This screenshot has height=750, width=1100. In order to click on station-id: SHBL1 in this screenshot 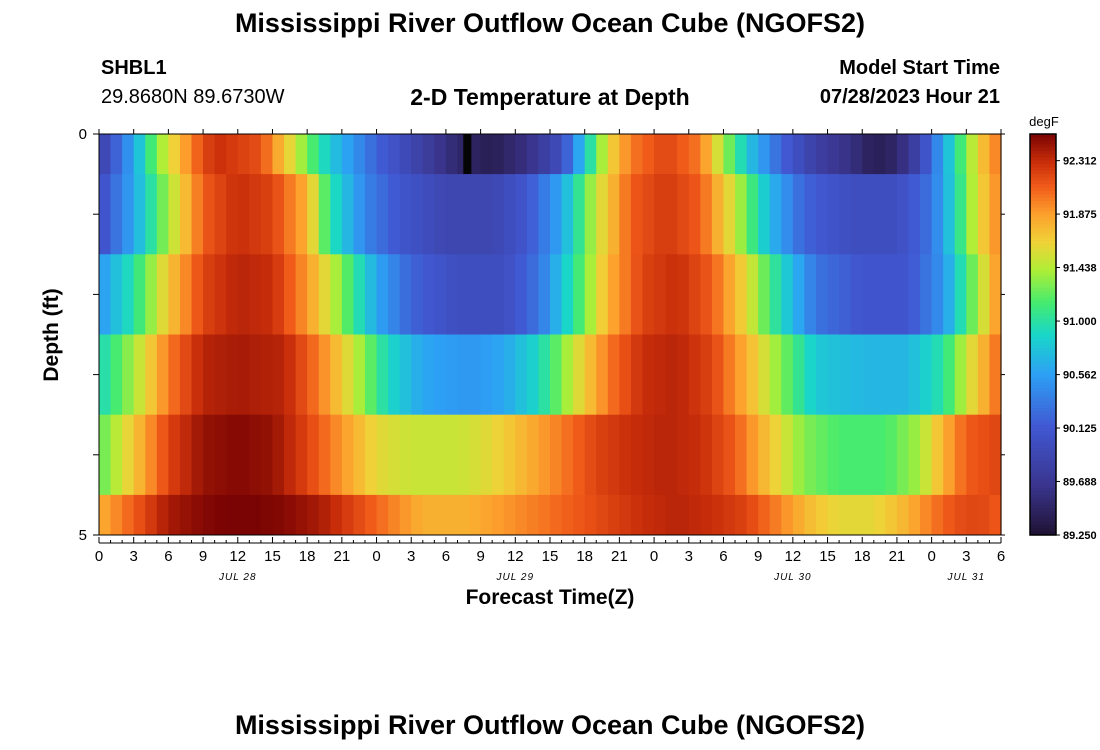, I will do `click(134, 68)`.